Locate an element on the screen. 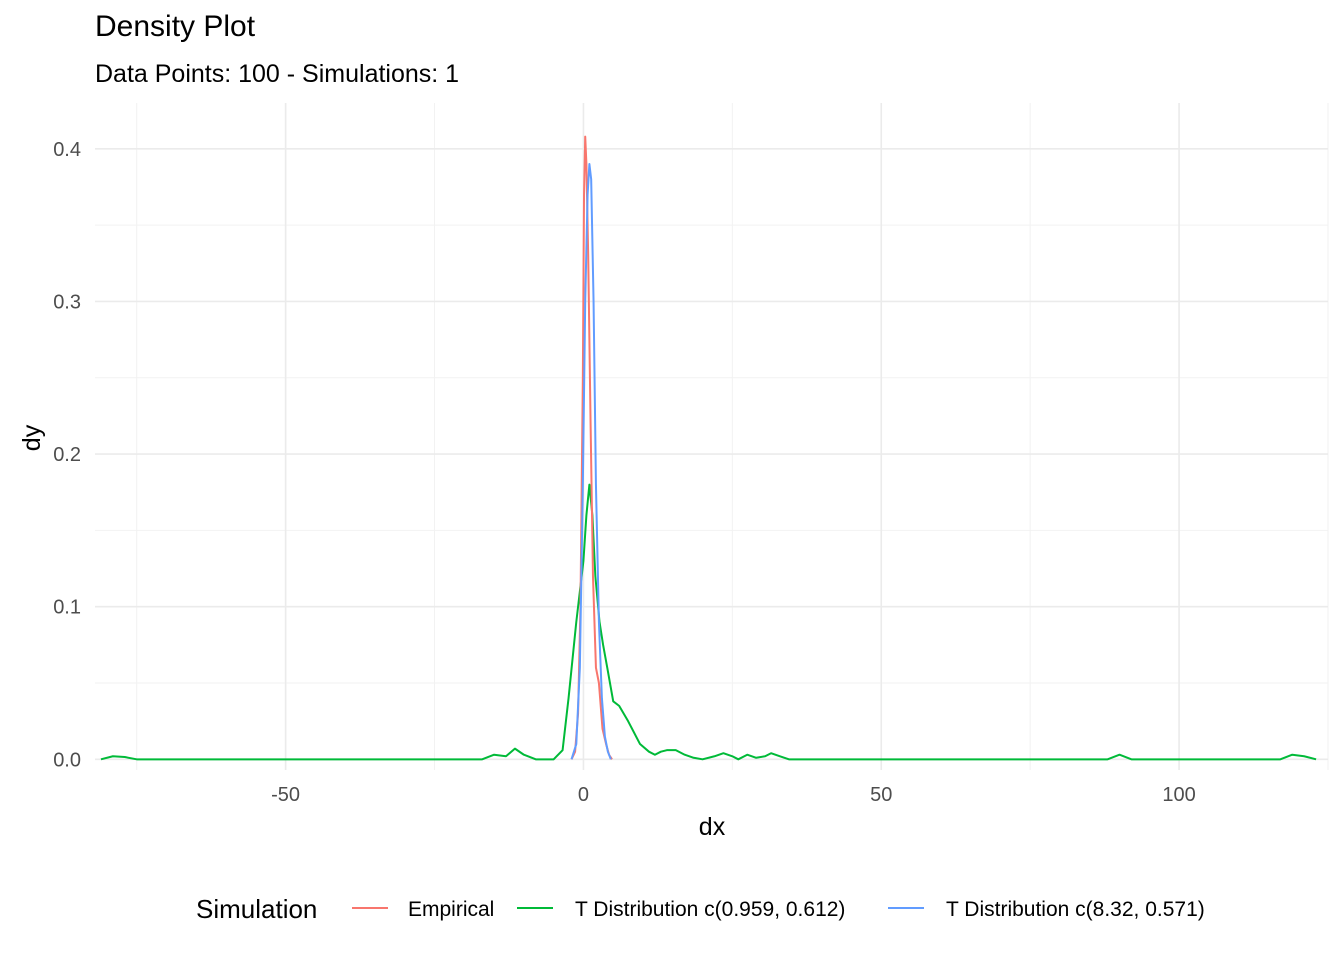  legend-title: Simulation is located at coordinates (256, 909).